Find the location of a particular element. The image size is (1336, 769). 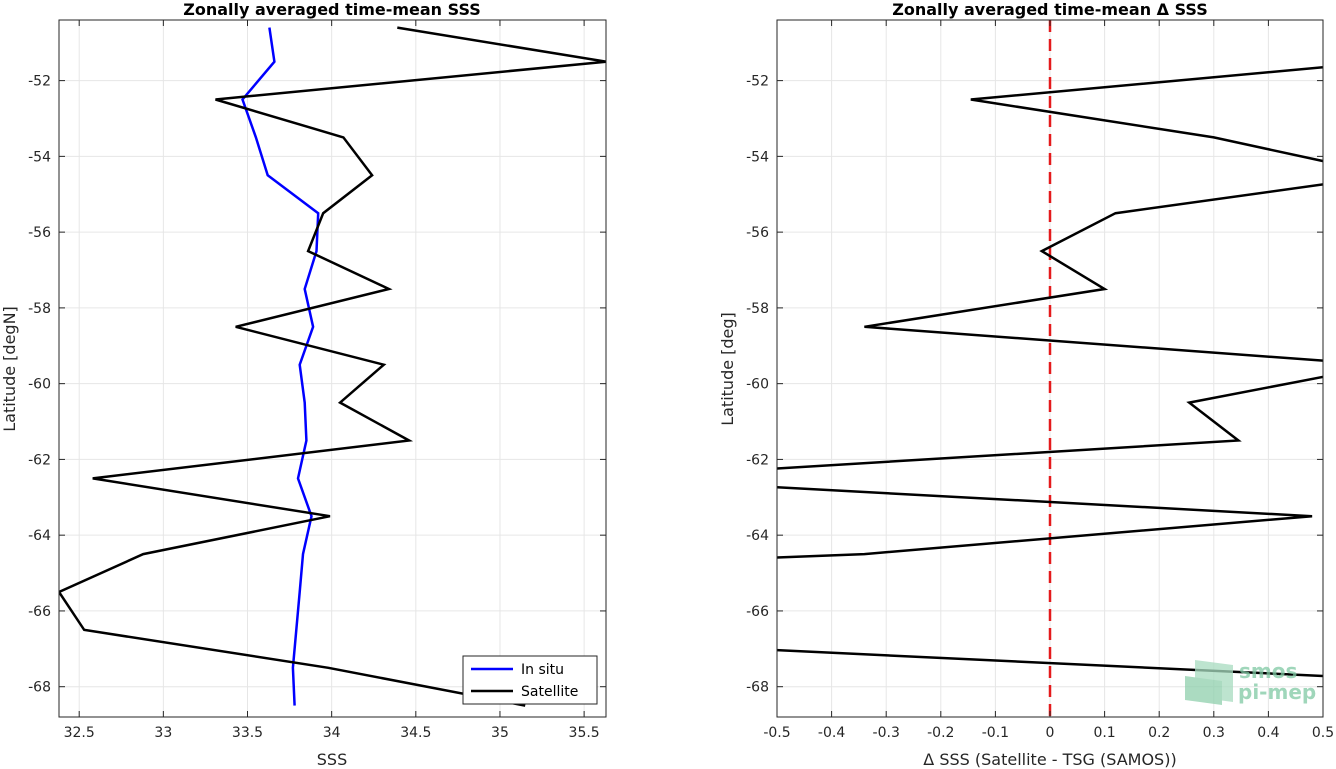

legend-box is located at coordinates (530, 680).